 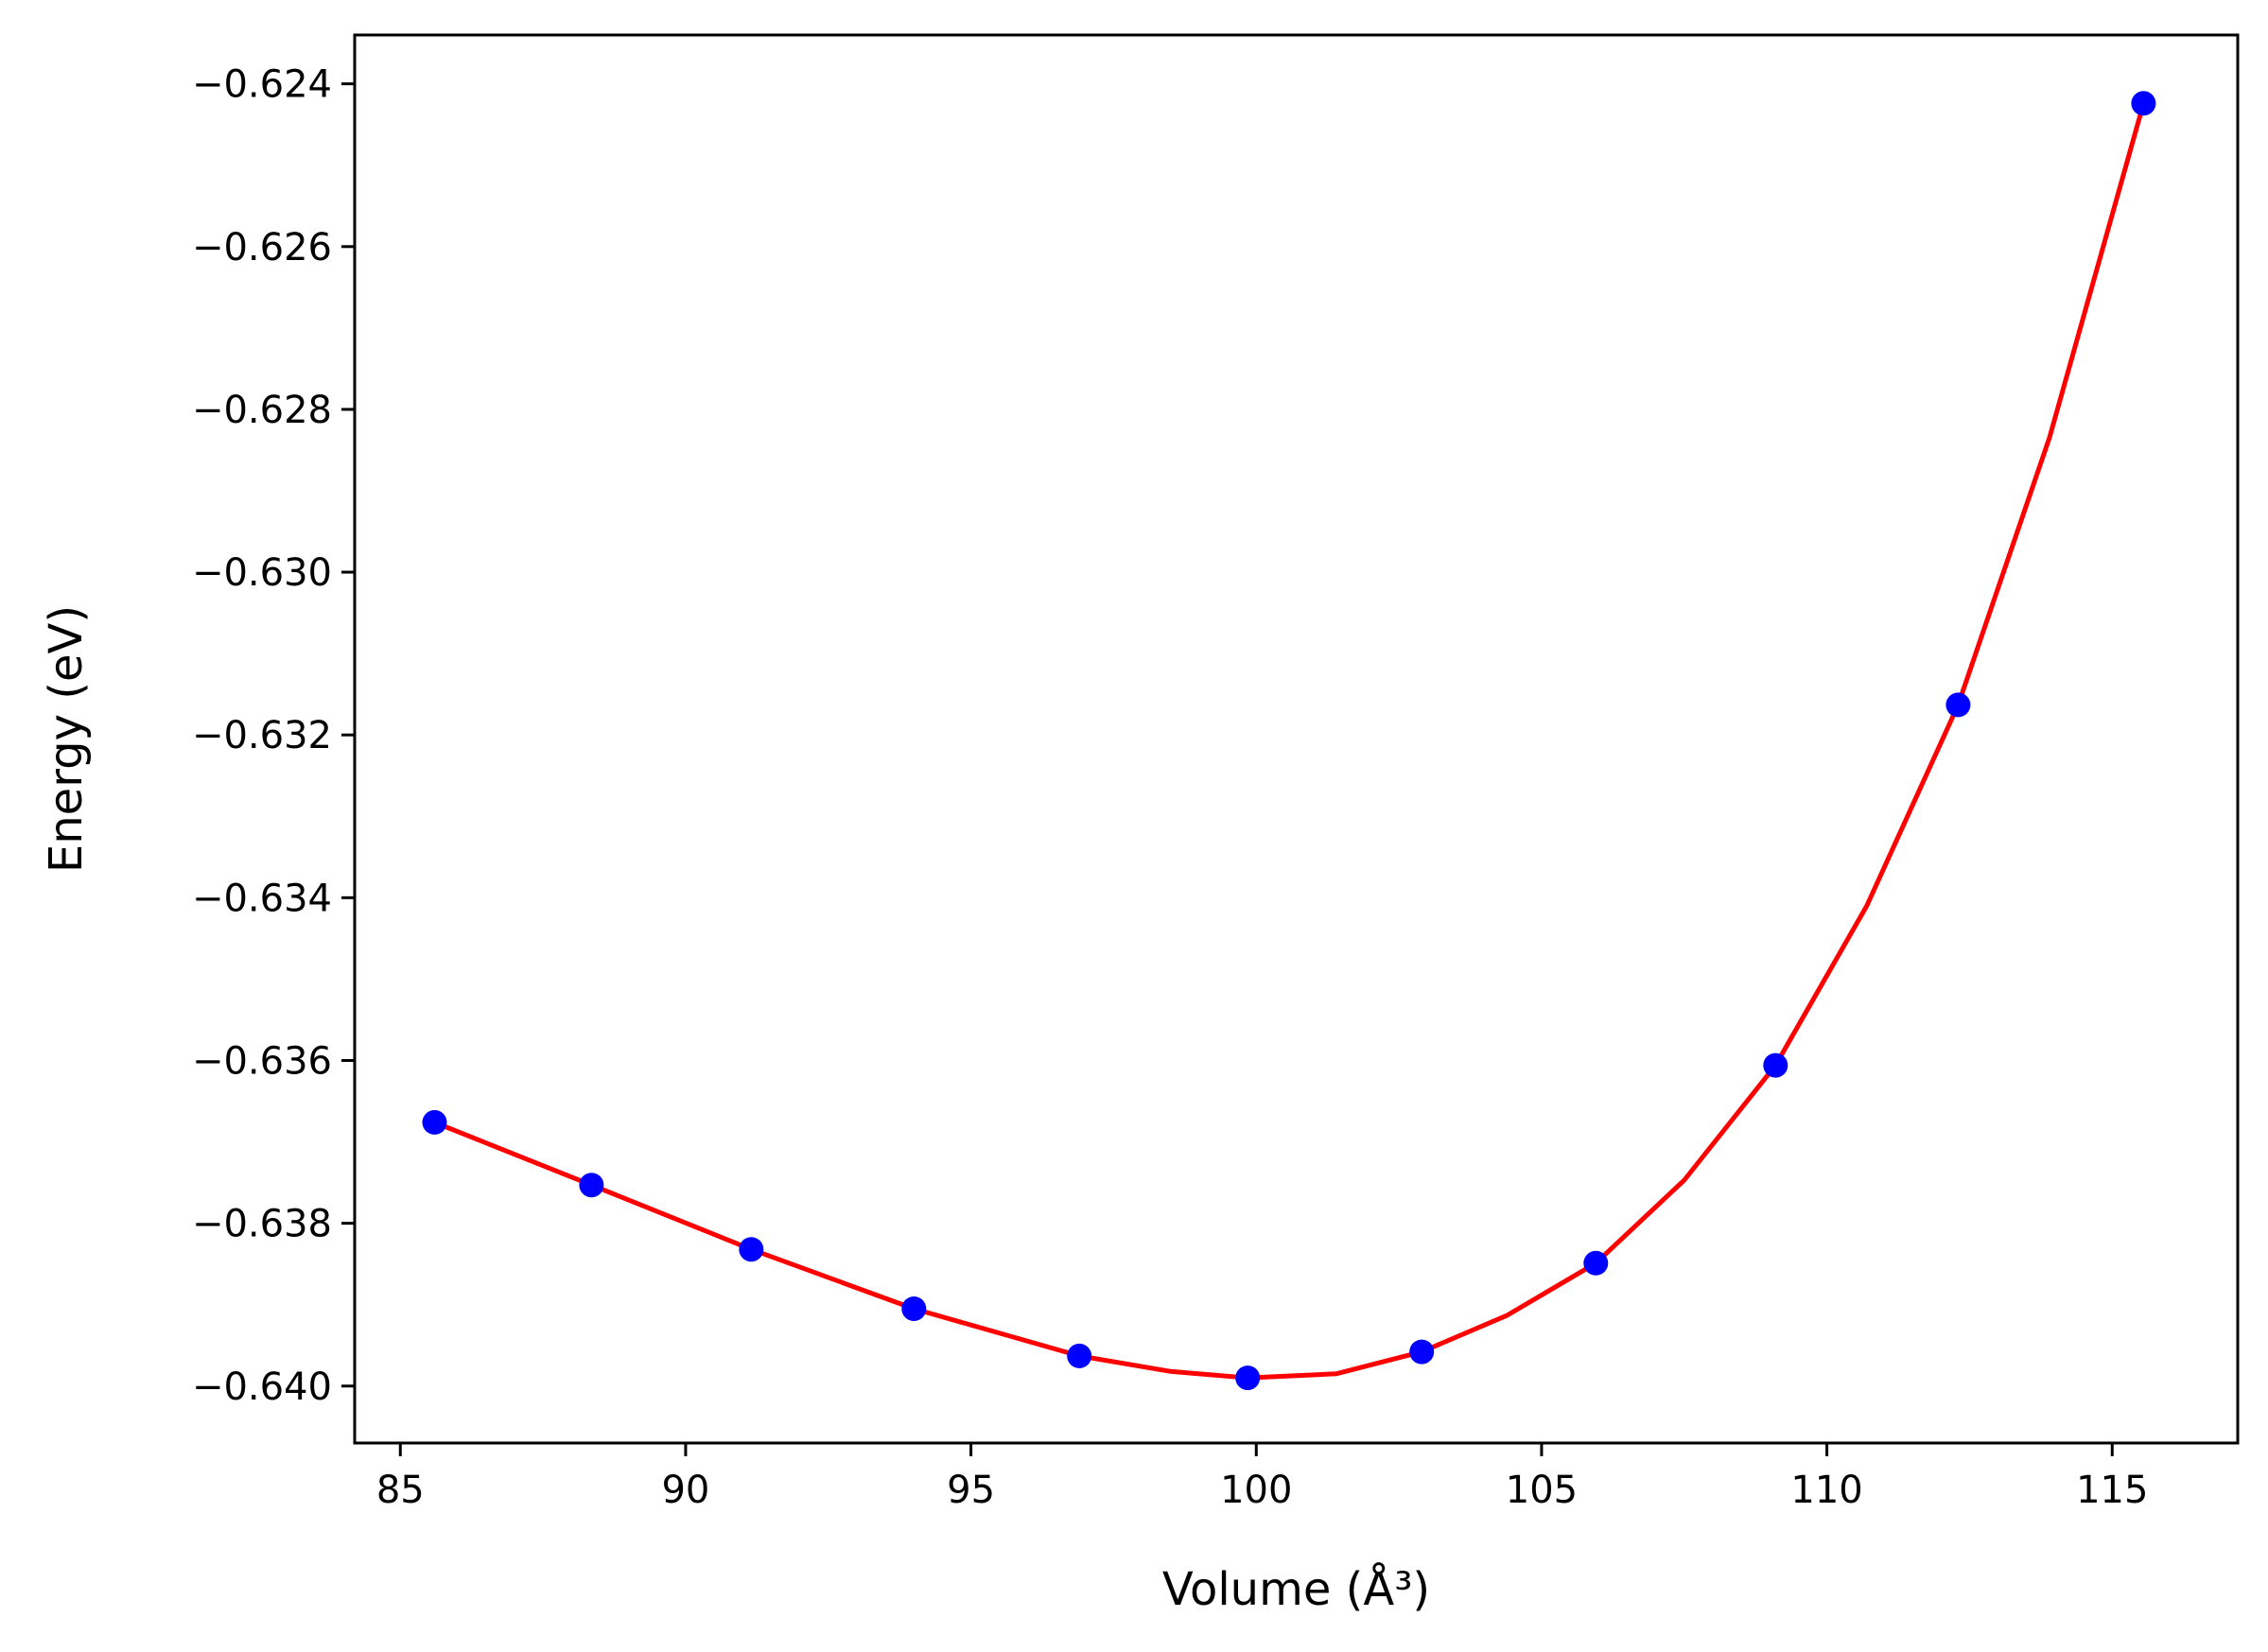 What do you see at coordinates (685, 1491) in the screenshot?
I see `x-tick-label: 90` at bounding box center [685, 1491].